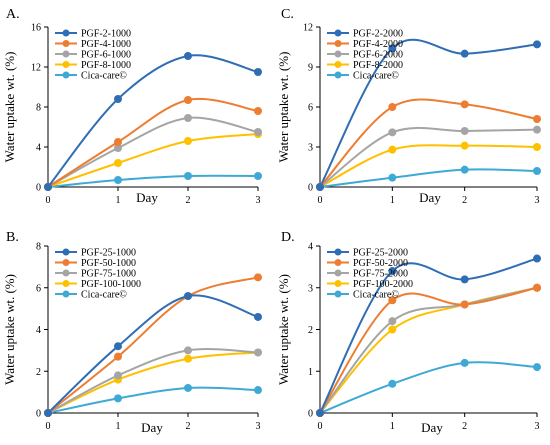  I want to click on y-tick-label: 16, so click(36, 28).